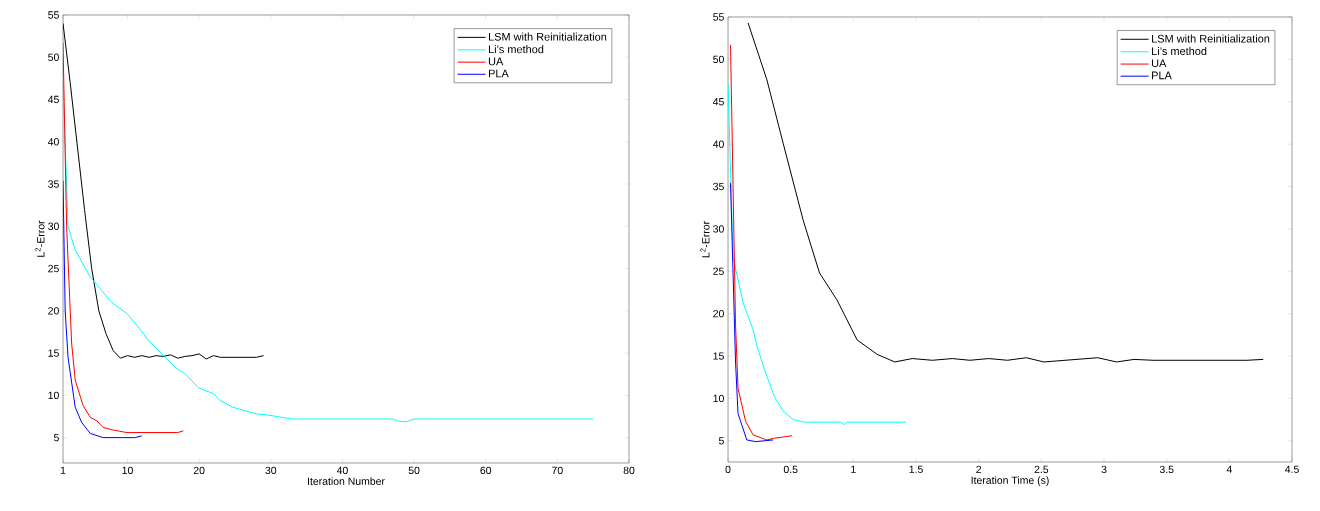 The width and height of the screenshot is (1320, 511). What do you see at coordinates (728, 469) in the screenshot?
I see `x-tick-label: 0` at bounding box center [728, 469].